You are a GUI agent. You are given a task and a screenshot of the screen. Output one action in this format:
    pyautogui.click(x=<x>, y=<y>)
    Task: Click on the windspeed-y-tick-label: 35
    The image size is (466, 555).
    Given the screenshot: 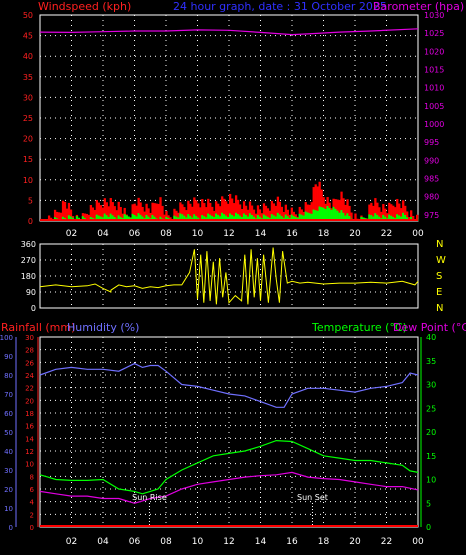 What is the action you would take?
    pyautogui.click(x=28, y=77)
    